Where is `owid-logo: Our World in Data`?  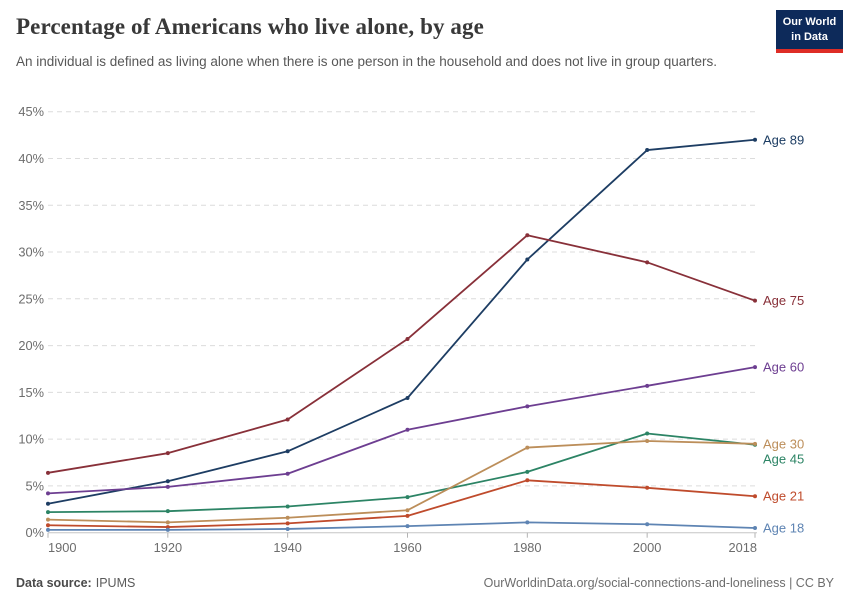 owid-logo: Our World in Data is located at coordinates (809, 31).